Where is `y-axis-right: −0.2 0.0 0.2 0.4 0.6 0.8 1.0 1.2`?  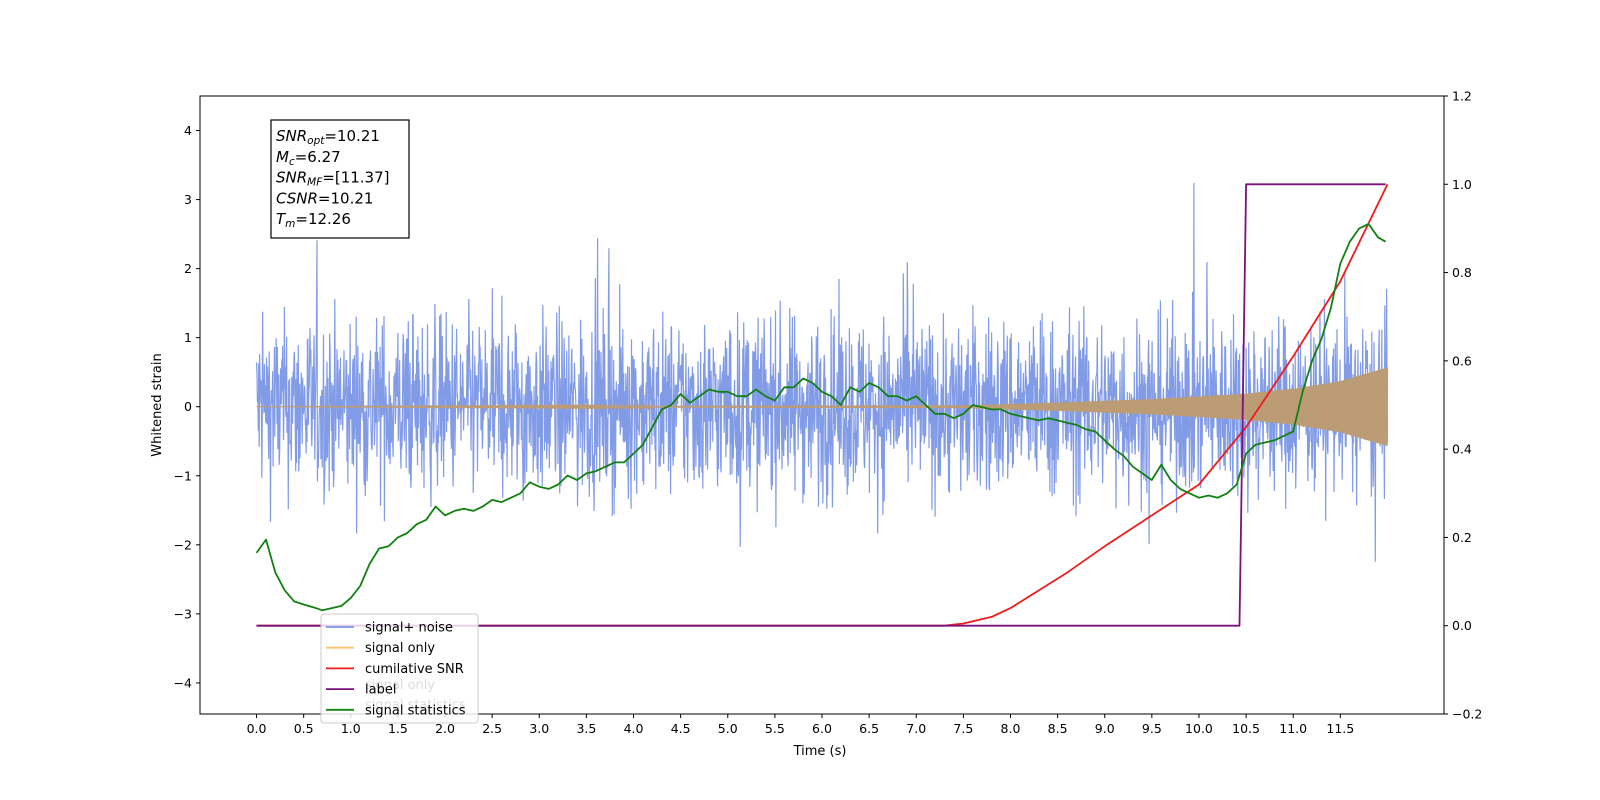 y-axis-right: −0.2 0.0 0.2 0.4 0.6 0.8 1.0 1.2 is located at coordinates (1463, 405).